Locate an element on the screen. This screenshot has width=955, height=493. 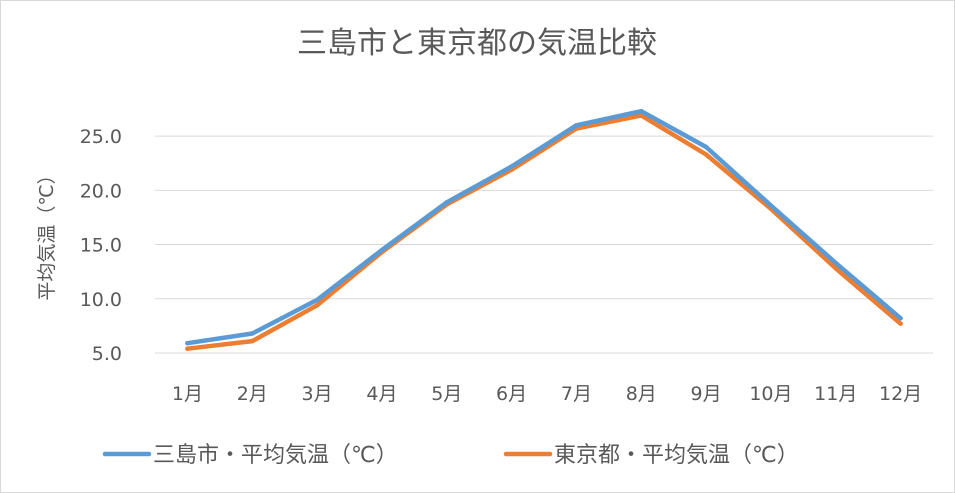
x-tick-label: 7月 is located at coordinates (576, 394).